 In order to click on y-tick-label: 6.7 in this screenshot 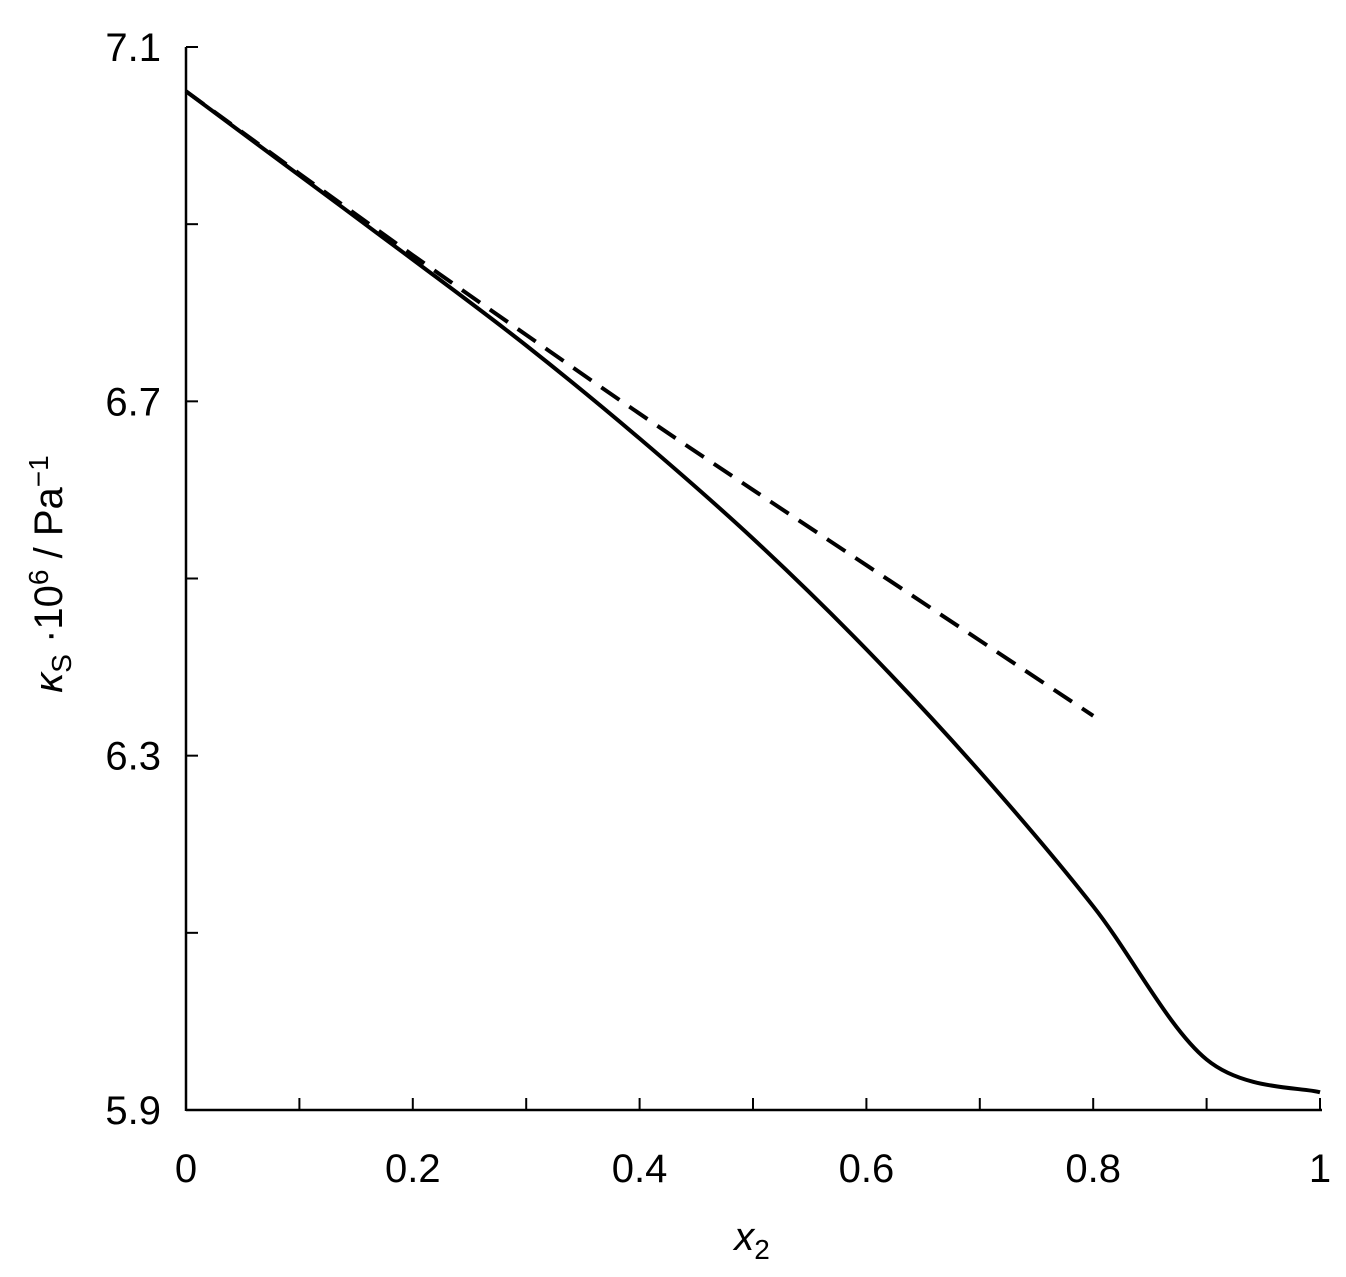, I will do `click(133, 402)`.